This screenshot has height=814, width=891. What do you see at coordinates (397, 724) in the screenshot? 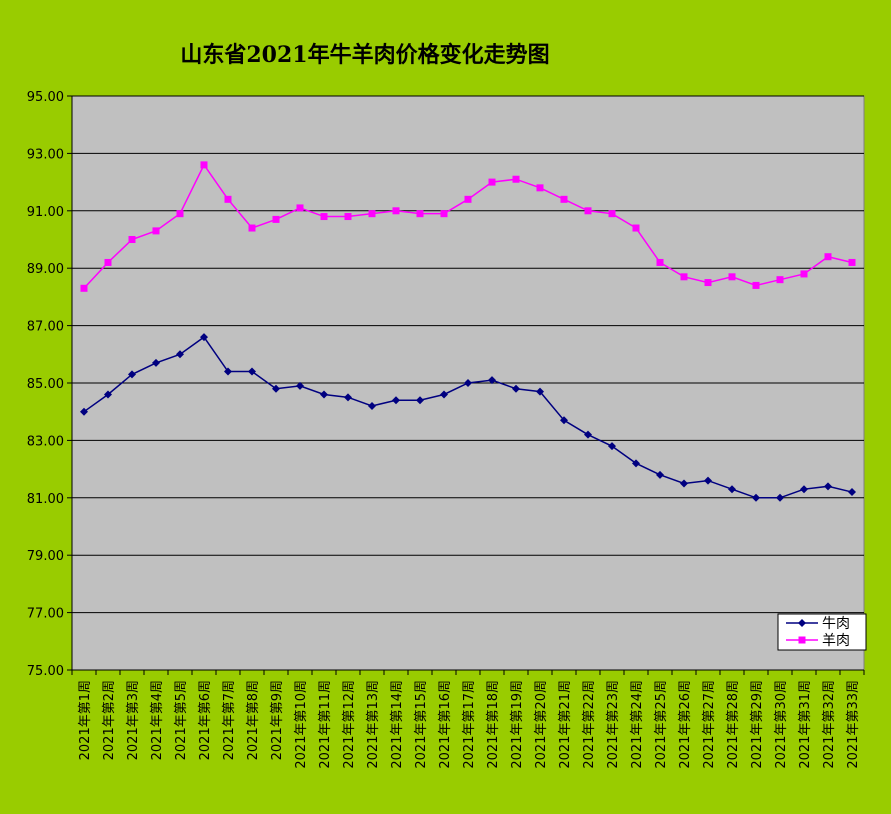
I see `x-tick-label: 2021年第14周` at bounding box center [397, 724].